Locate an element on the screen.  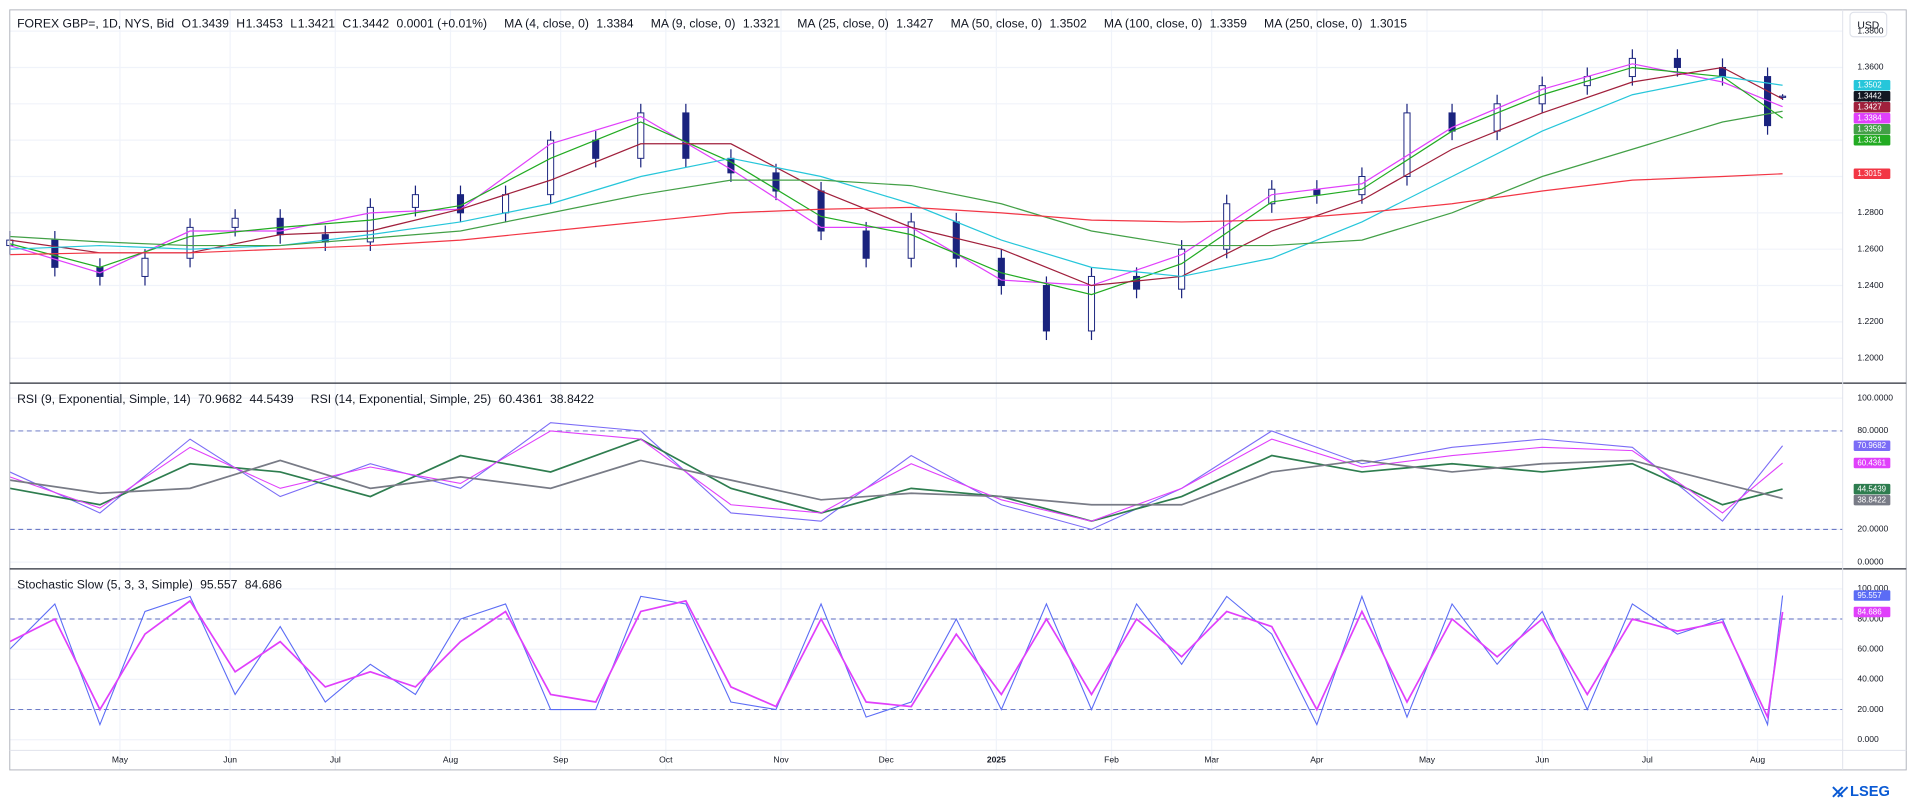
x-tick-label: 2025 is located at coordinates (996, 759).